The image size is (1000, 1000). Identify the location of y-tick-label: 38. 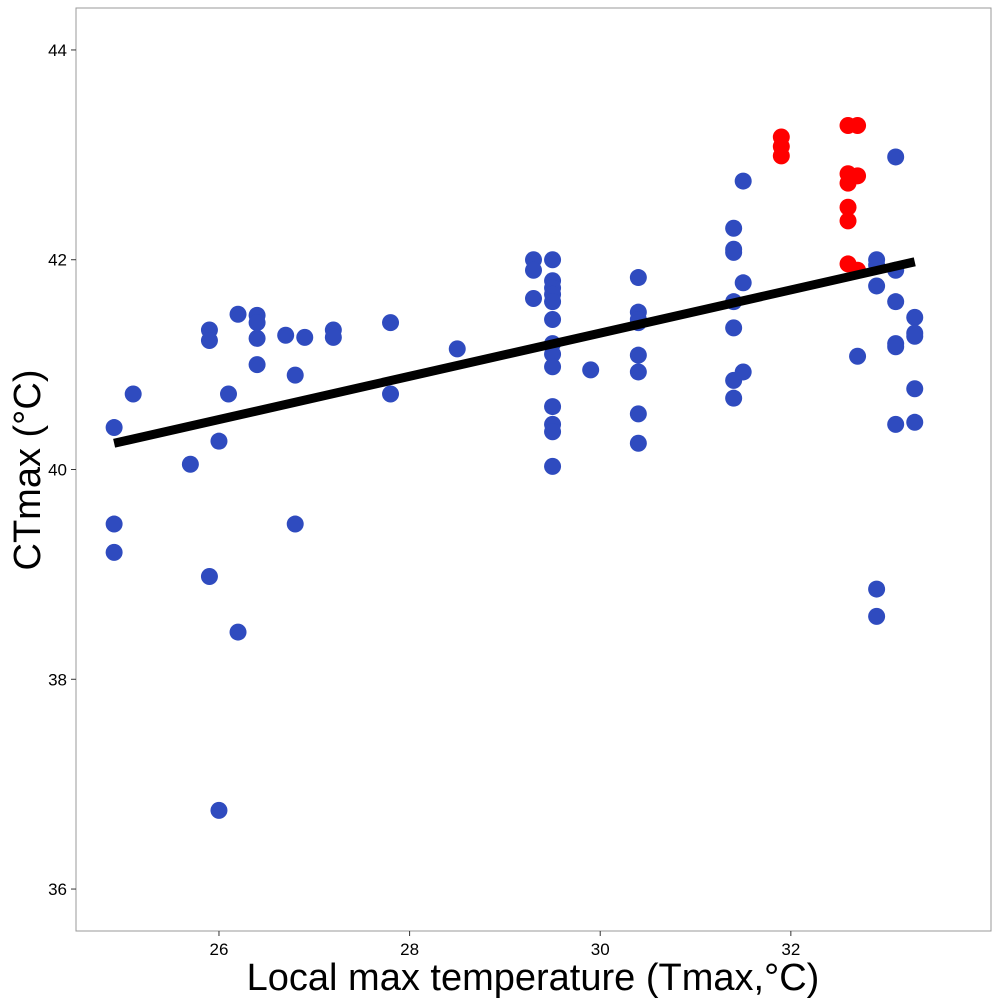
(57, 679).